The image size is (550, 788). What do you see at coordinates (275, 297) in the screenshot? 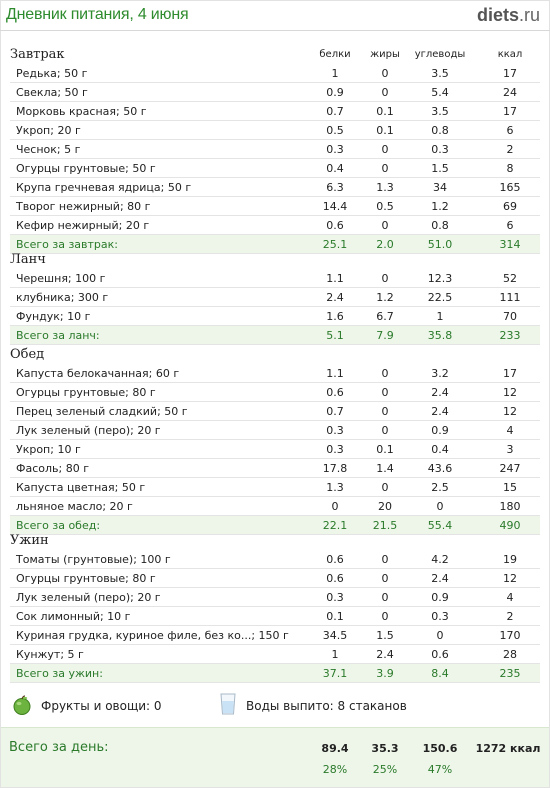
I see `food-row: клубника; 300 г 2.4 1.2 22.5 111` at bounding box center [275, 297].